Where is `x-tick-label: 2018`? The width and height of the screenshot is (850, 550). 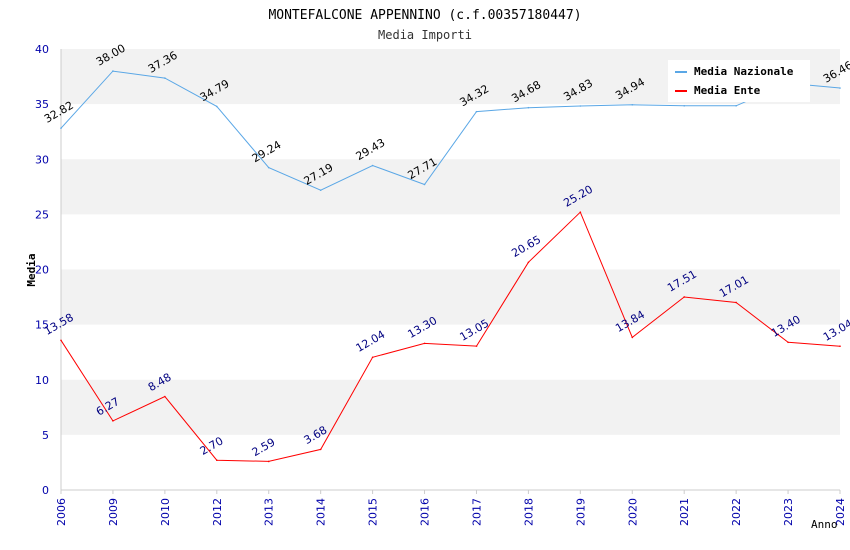
x-tick-label: 2018 is located at coordinates (528, 512).